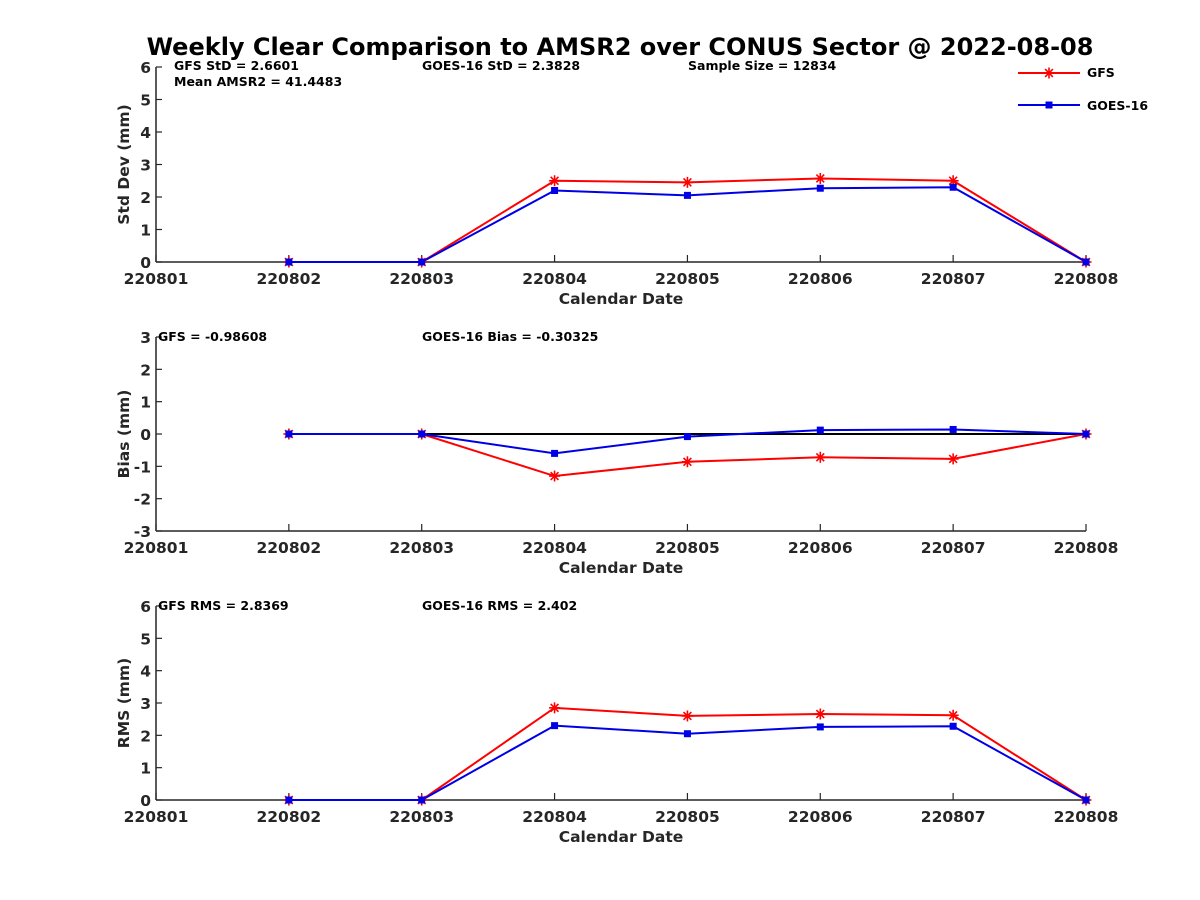  Describe the element at coordinates (142, 532) in the screenshot. I see `y-tick-label: -3` at that location.